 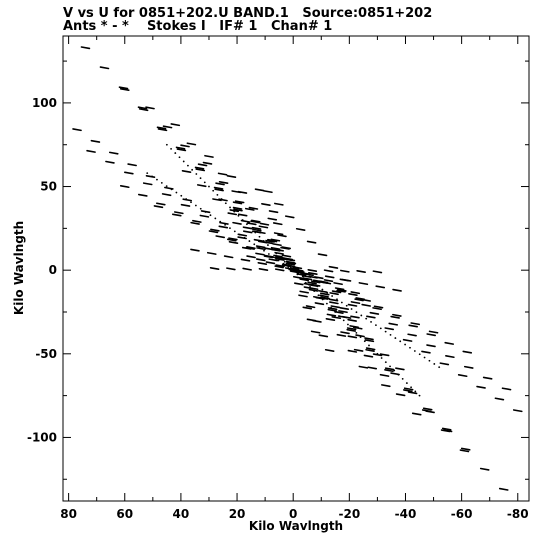 I want to click on y-tick-label: -100, so click(x=42, y=437).